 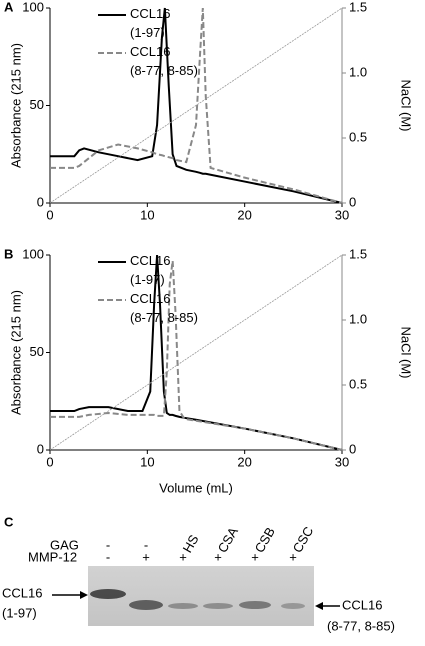 I want to click on panel-label: B, so click(x=8, y=253).